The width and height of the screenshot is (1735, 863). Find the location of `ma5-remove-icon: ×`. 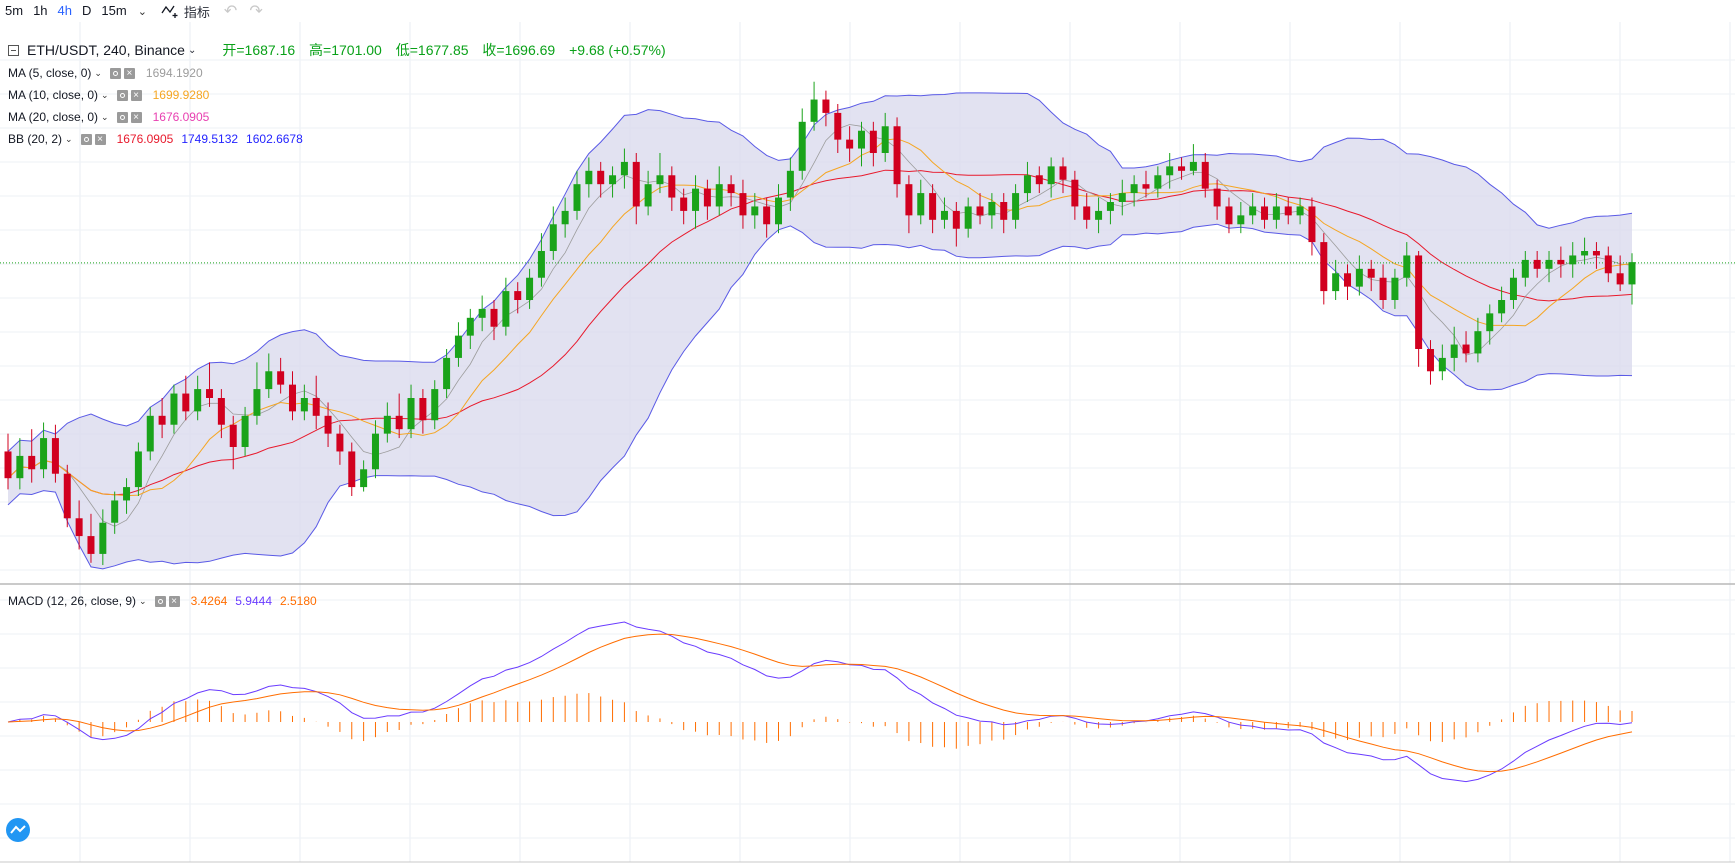

ma5-remove-icon: × is located at coordinates (129, 73).